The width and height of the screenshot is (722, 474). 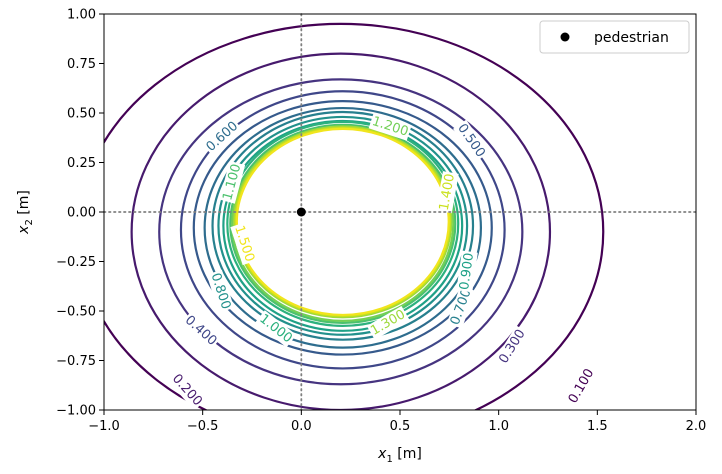 I want to click on y-axis-label: x2 [m], so click(x=25, y=212).